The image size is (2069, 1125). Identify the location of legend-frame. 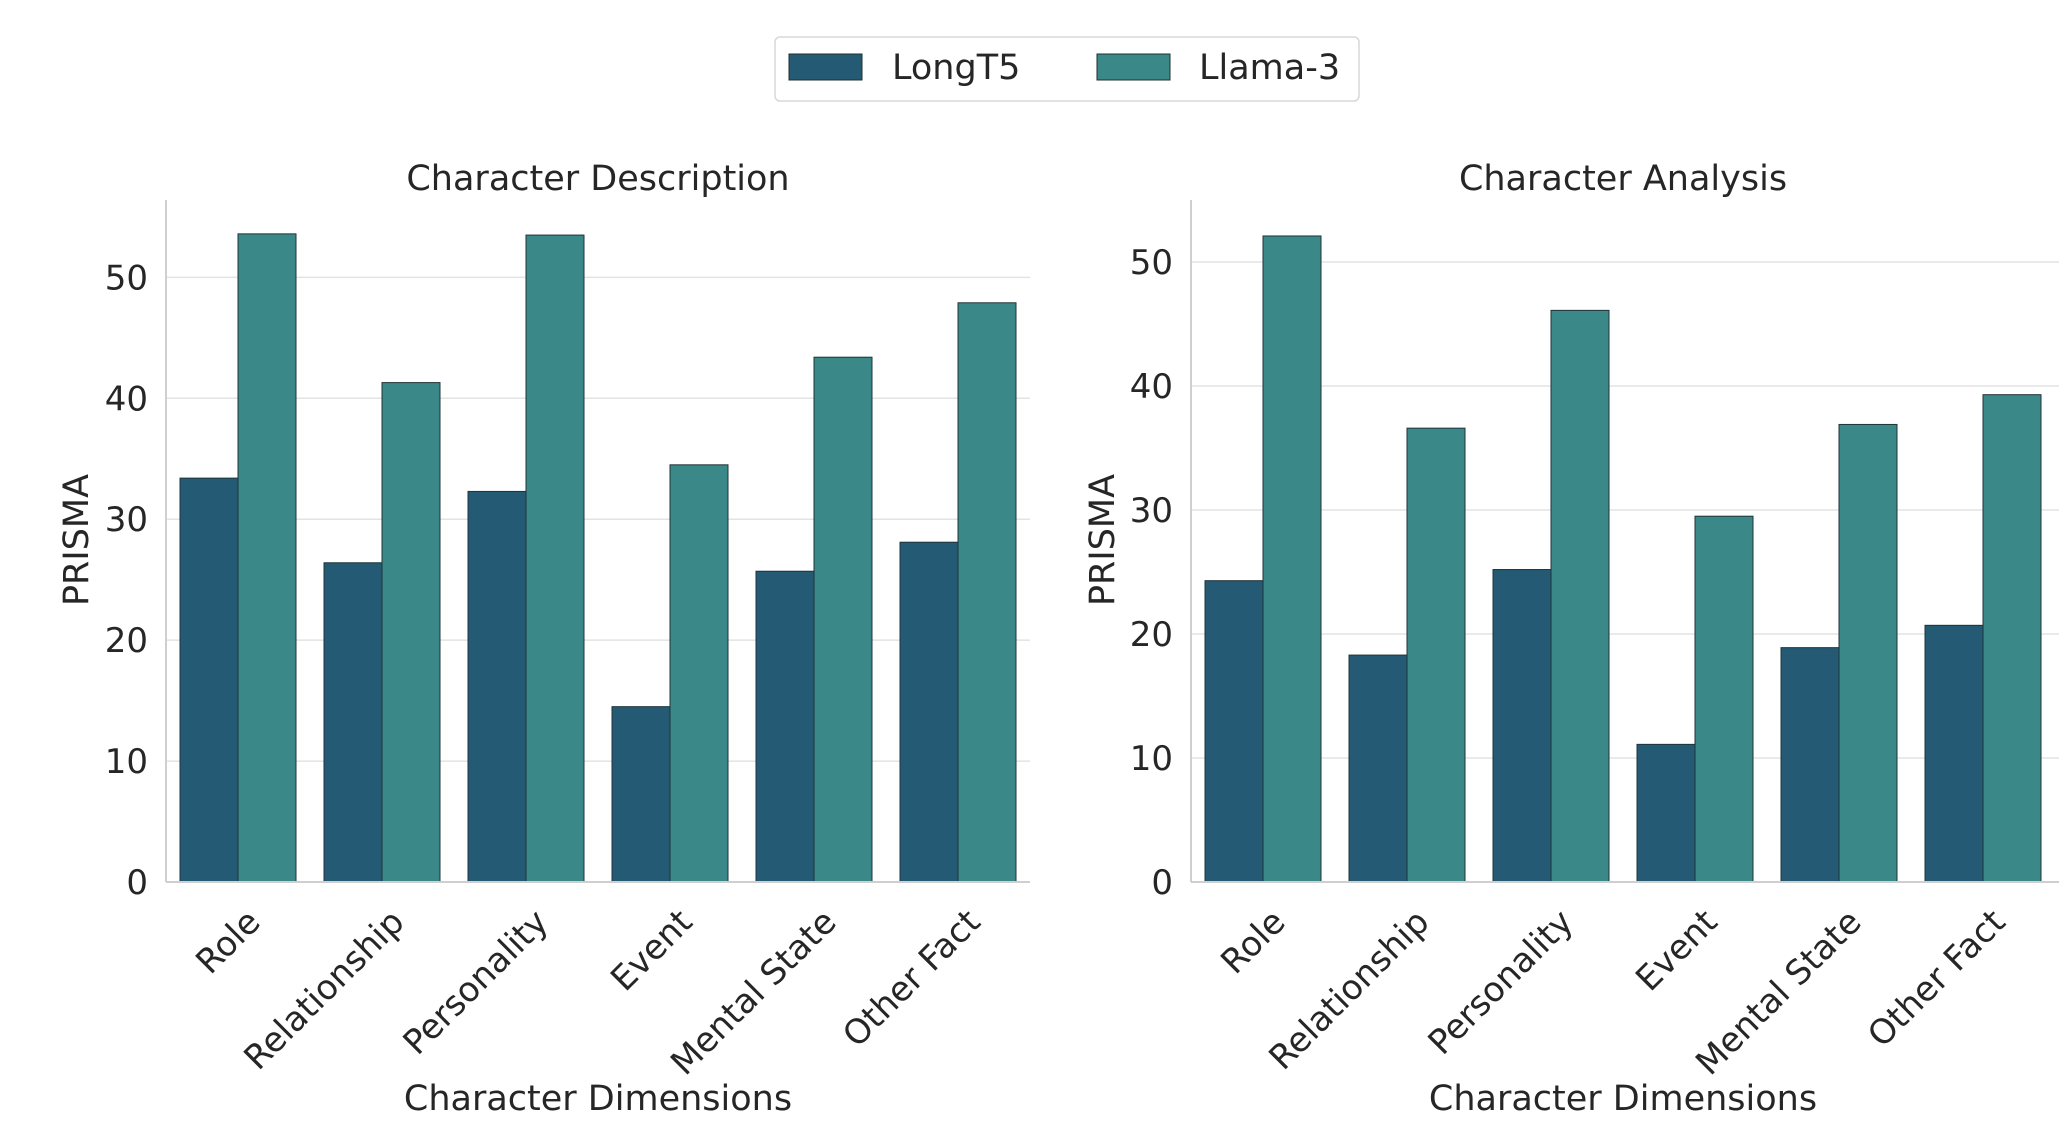
(1067, 69).